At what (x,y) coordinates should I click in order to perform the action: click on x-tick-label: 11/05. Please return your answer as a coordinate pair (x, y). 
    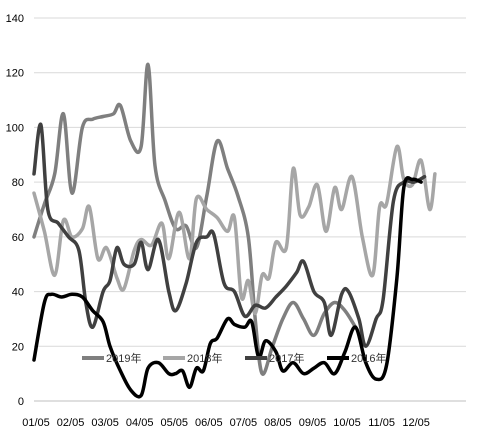
    Looking at the image, I should click on (381, 423).